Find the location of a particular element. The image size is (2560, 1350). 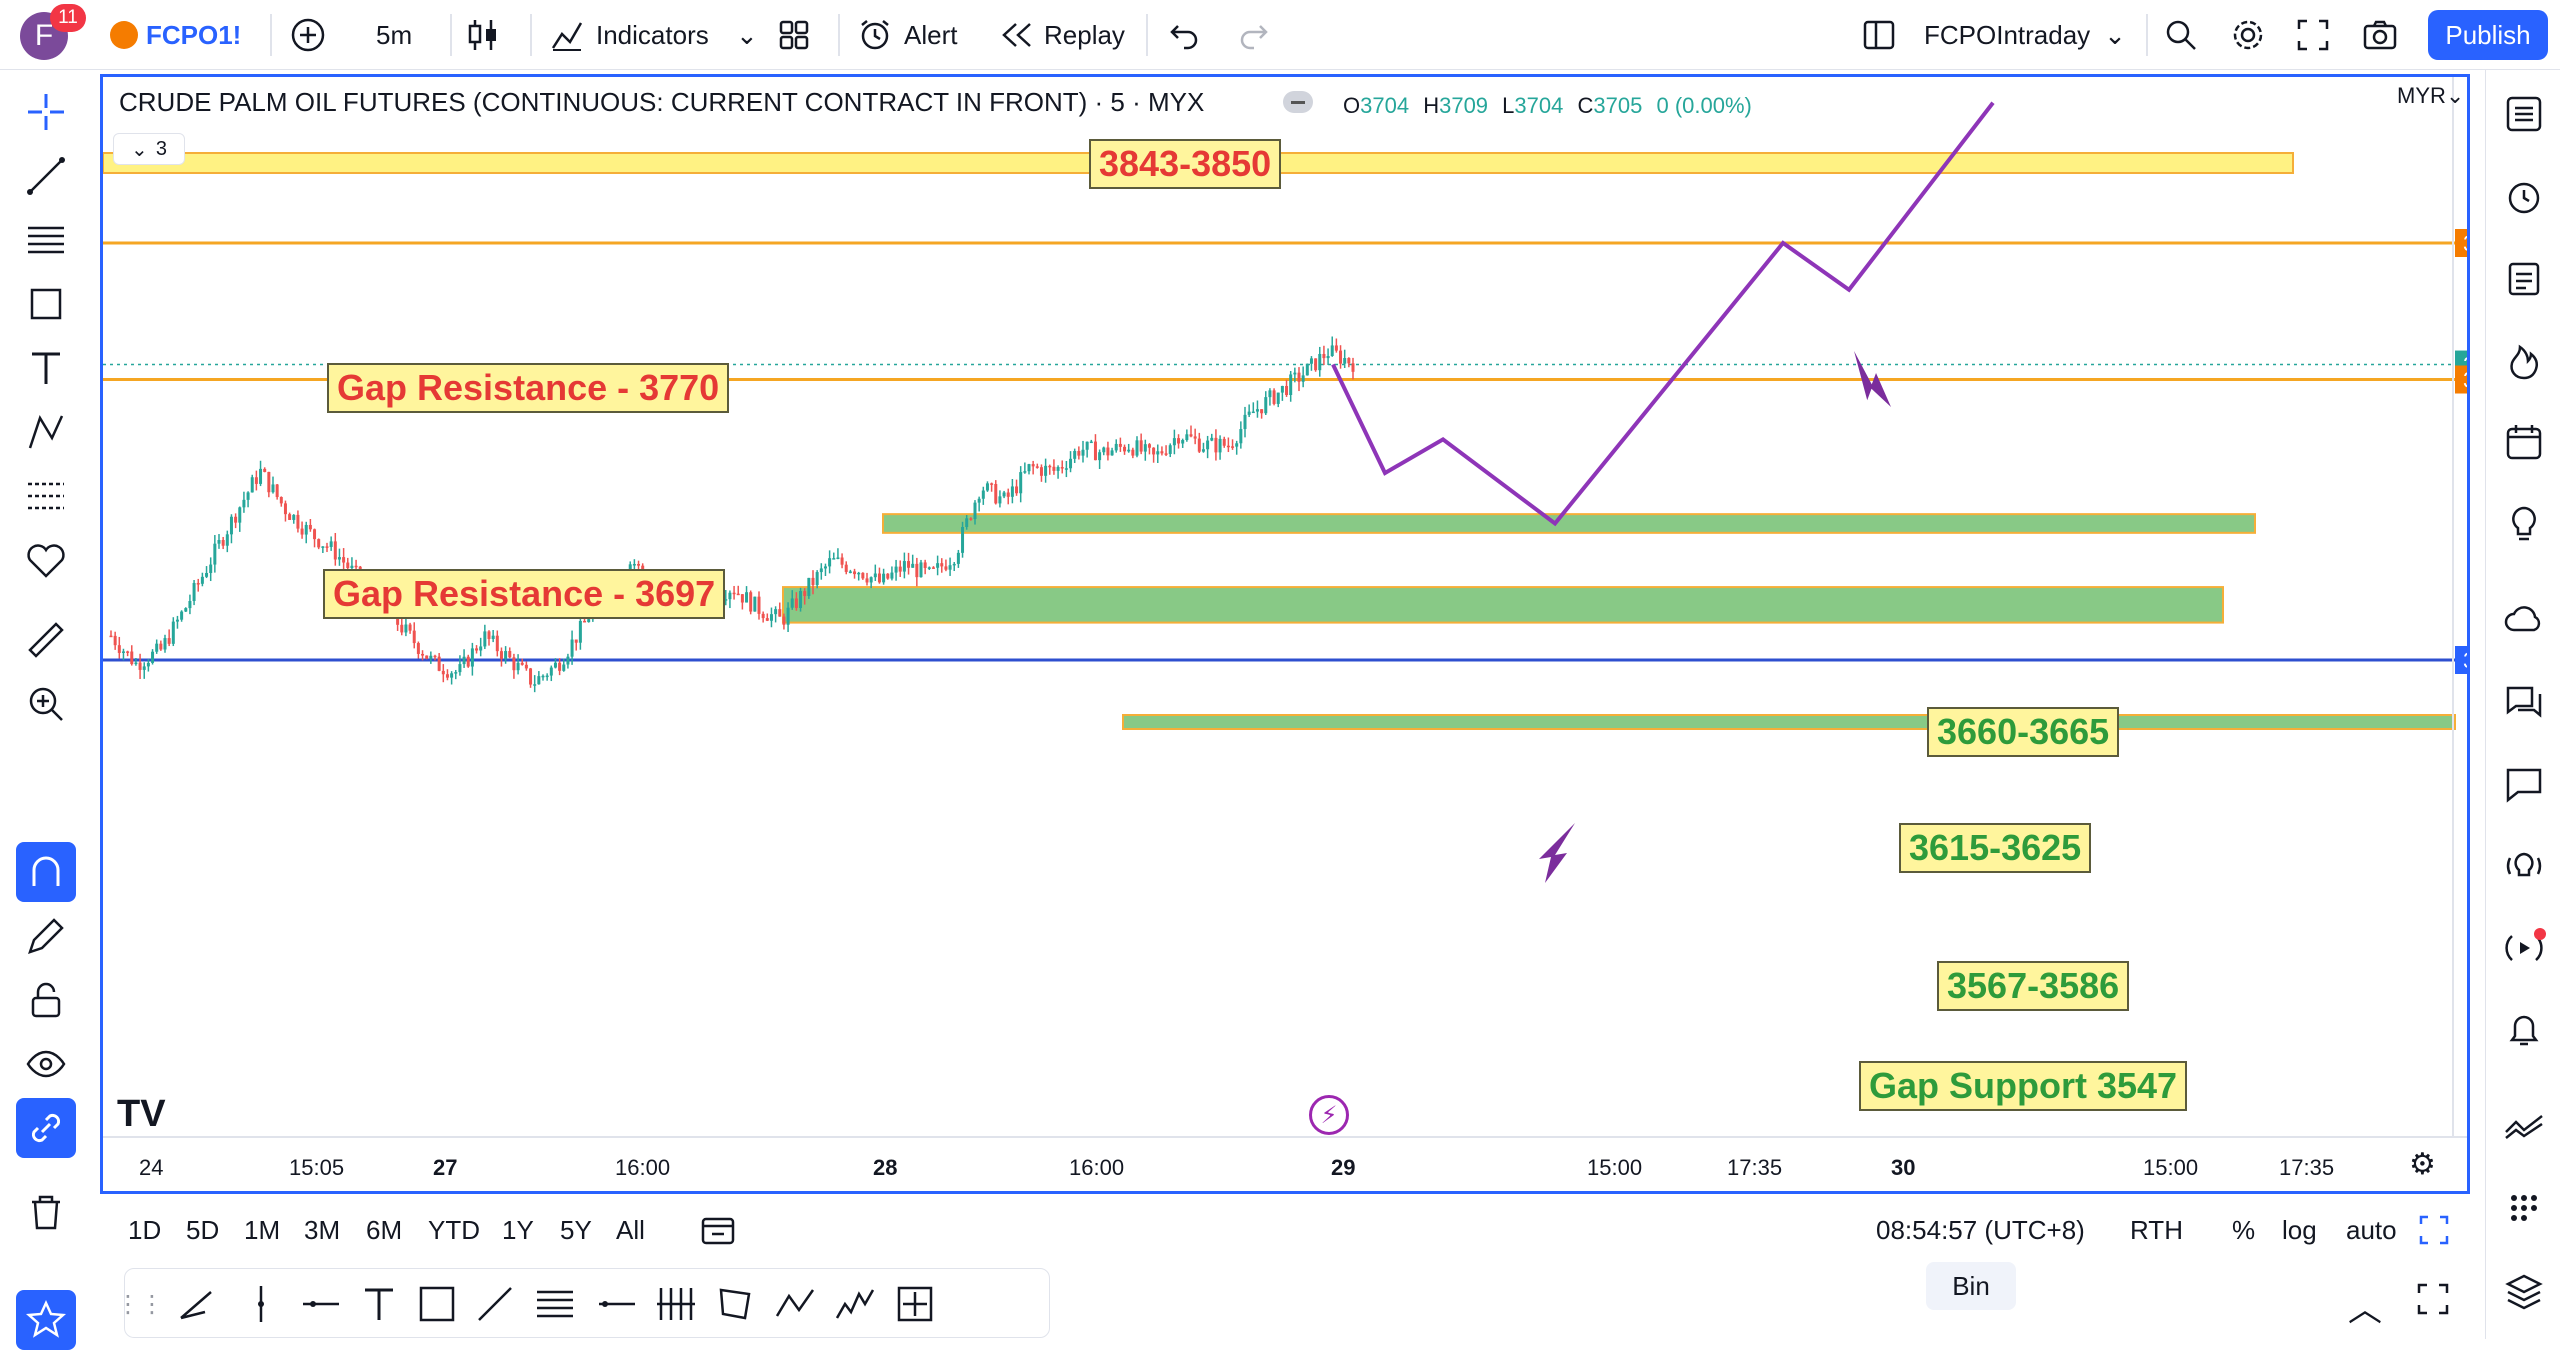

lock-tool is located at coordinates (46, 1000).